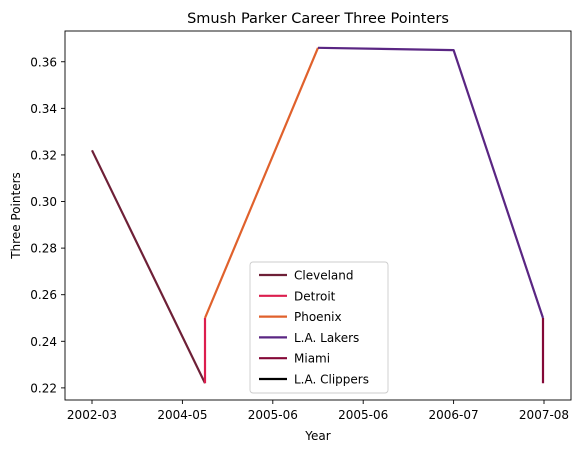  What do you see at coordinates (261, 183) in the screenshot?
I see `series-line-phoenix` at bounding box center [261, 183].